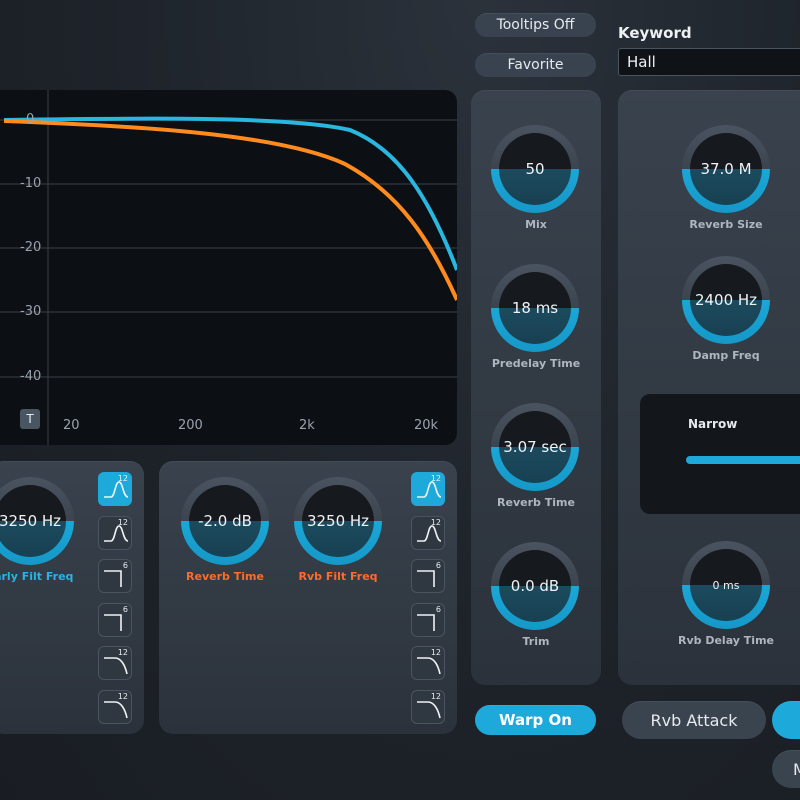  Describe the element at coordinates (726, 224) in the screenshot. I see `reverb-size-label: Reverb Size` at that location.